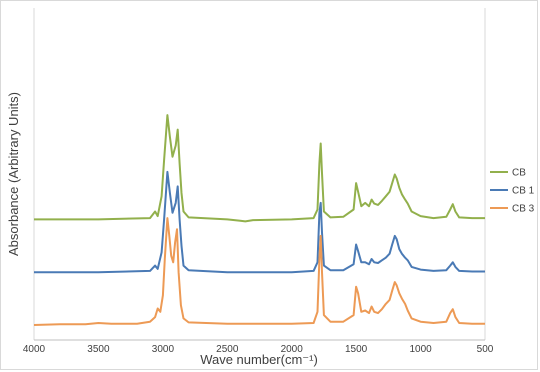  I want to click on x-axis-label: Wave number(cm⁻¹), so click(259, 359).